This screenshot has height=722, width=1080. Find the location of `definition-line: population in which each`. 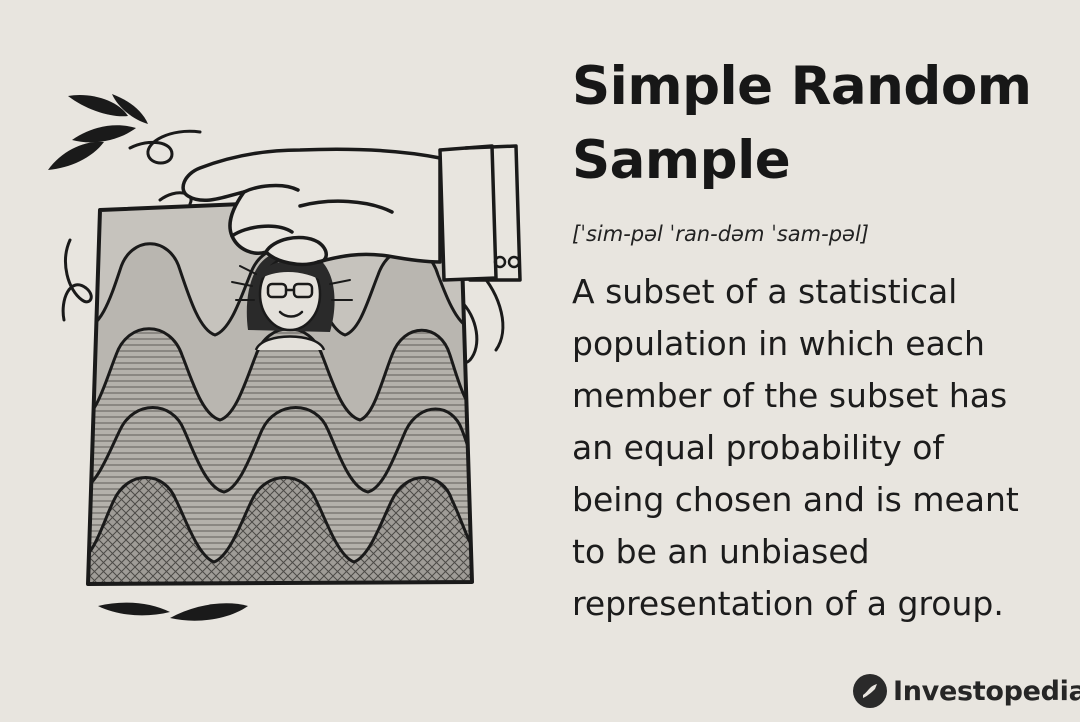

definition-line: population in which each is located at coordinates (778, 343).